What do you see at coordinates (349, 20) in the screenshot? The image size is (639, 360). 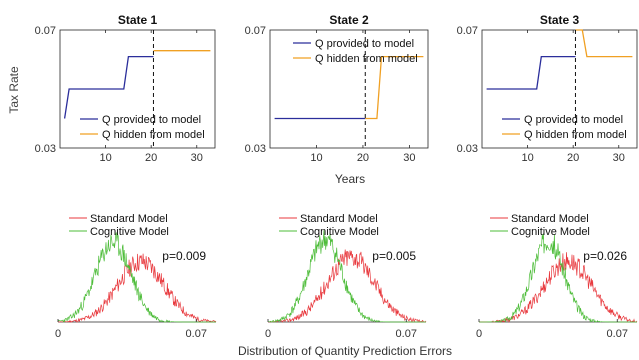 I see `panel-title: State 2` at bounding box center [349, 20].